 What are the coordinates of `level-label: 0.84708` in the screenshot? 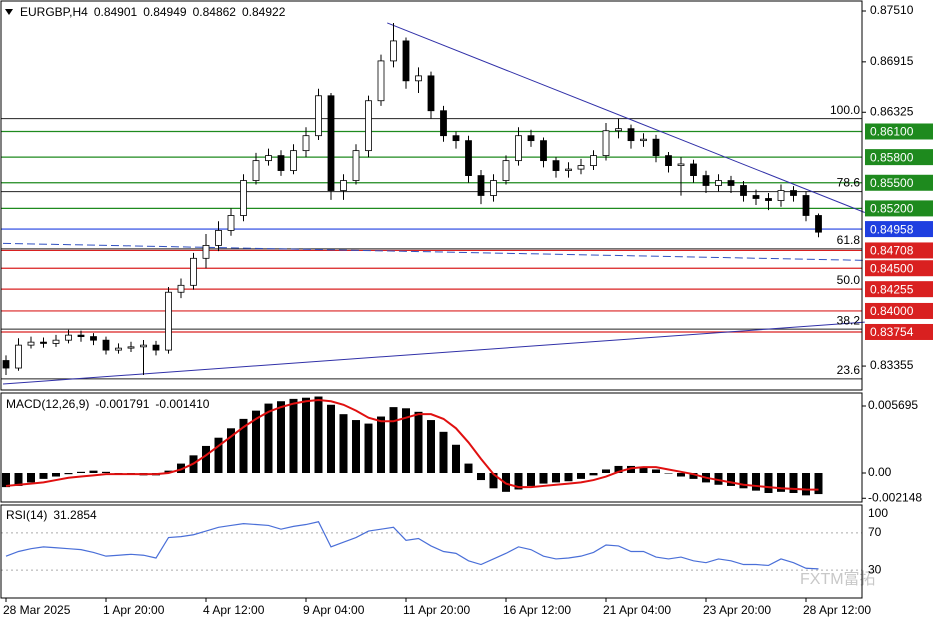 It's located at (892, 251).